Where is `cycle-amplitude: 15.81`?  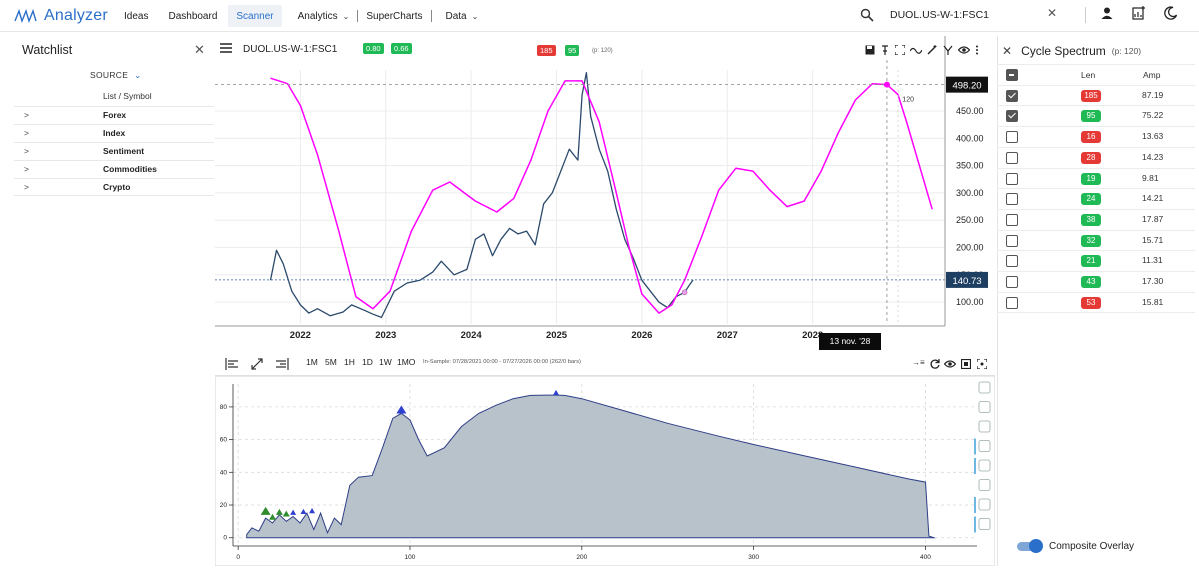
cycle-amplitude: 15.81 is located at coordinates (1153, 301).